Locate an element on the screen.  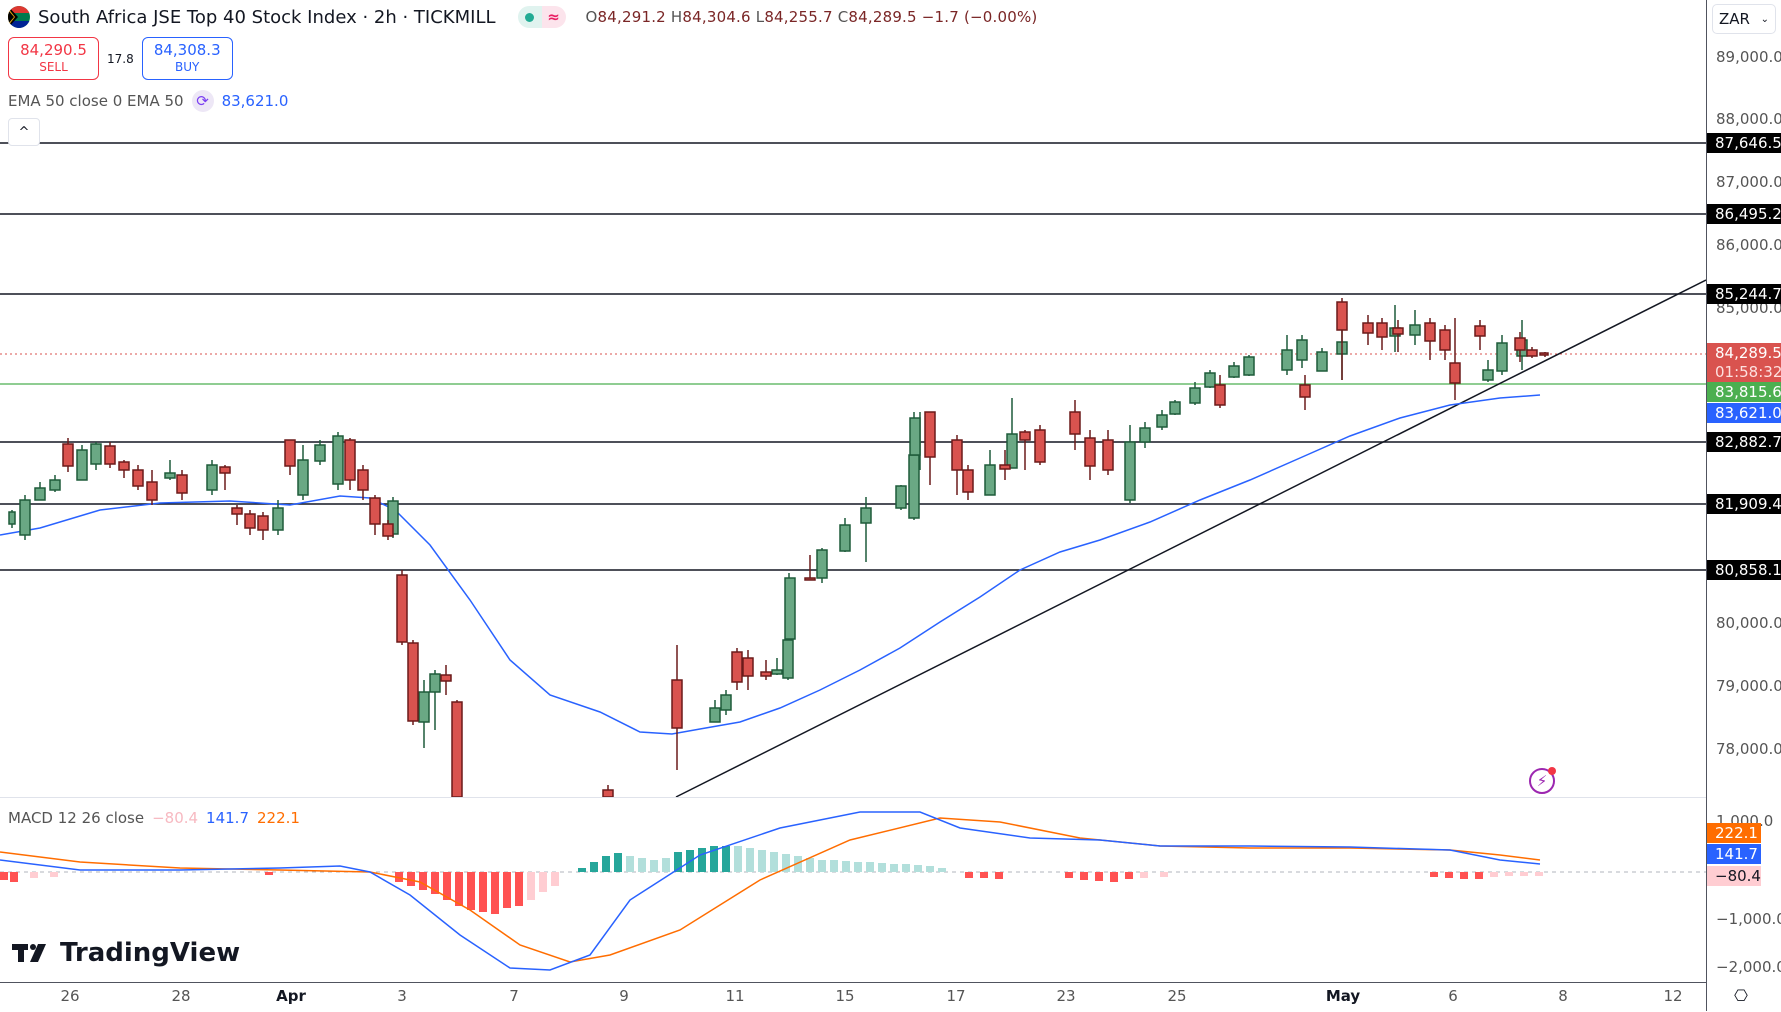
buy-button: 84,308.3 BUY is located at coordinates (187, 58).